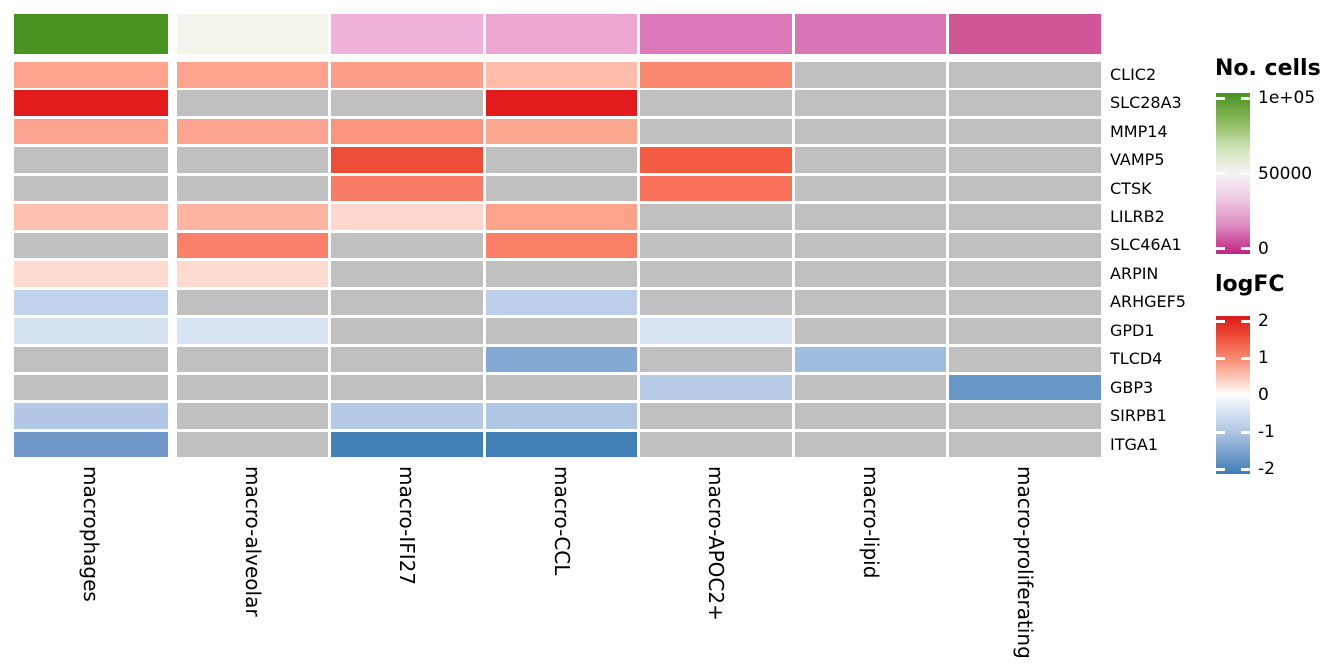 This screenshot has width=1344, height=672. I want to click on gene-label: ARPIN, so click(1134, 273).